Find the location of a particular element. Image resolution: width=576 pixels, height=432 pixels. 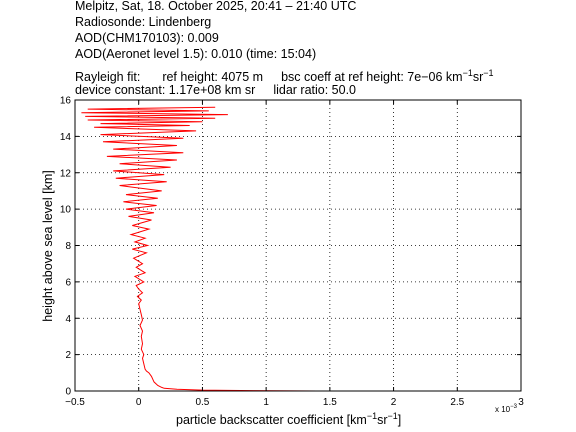

x-axis-multiplier: x 10−3 is located at coordinates (506, 409).